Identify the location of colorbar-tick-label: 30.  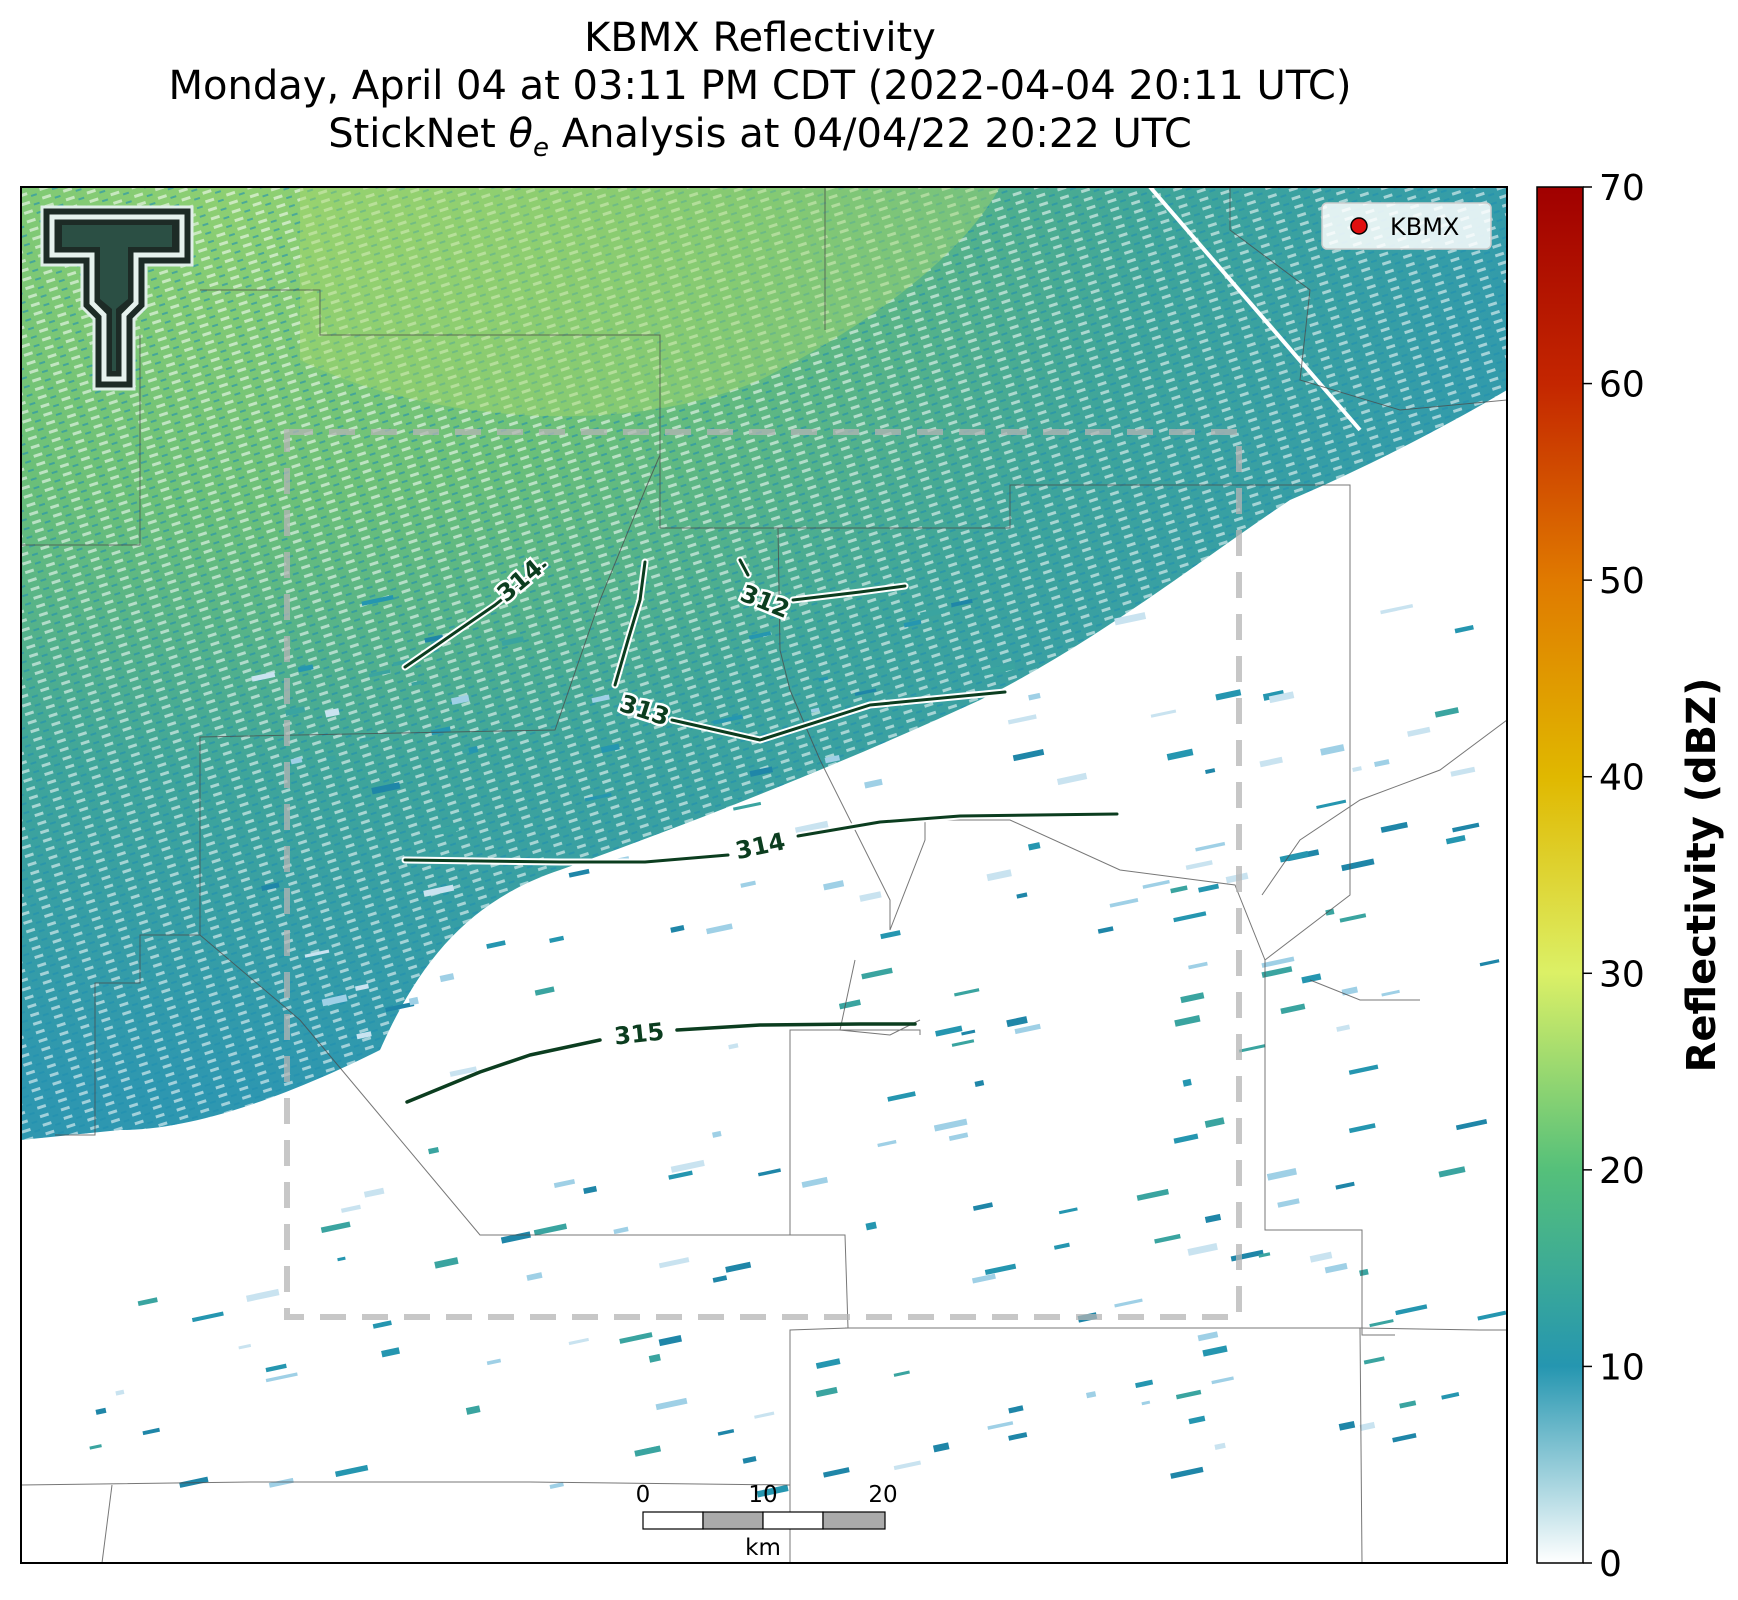
(1622, 974).